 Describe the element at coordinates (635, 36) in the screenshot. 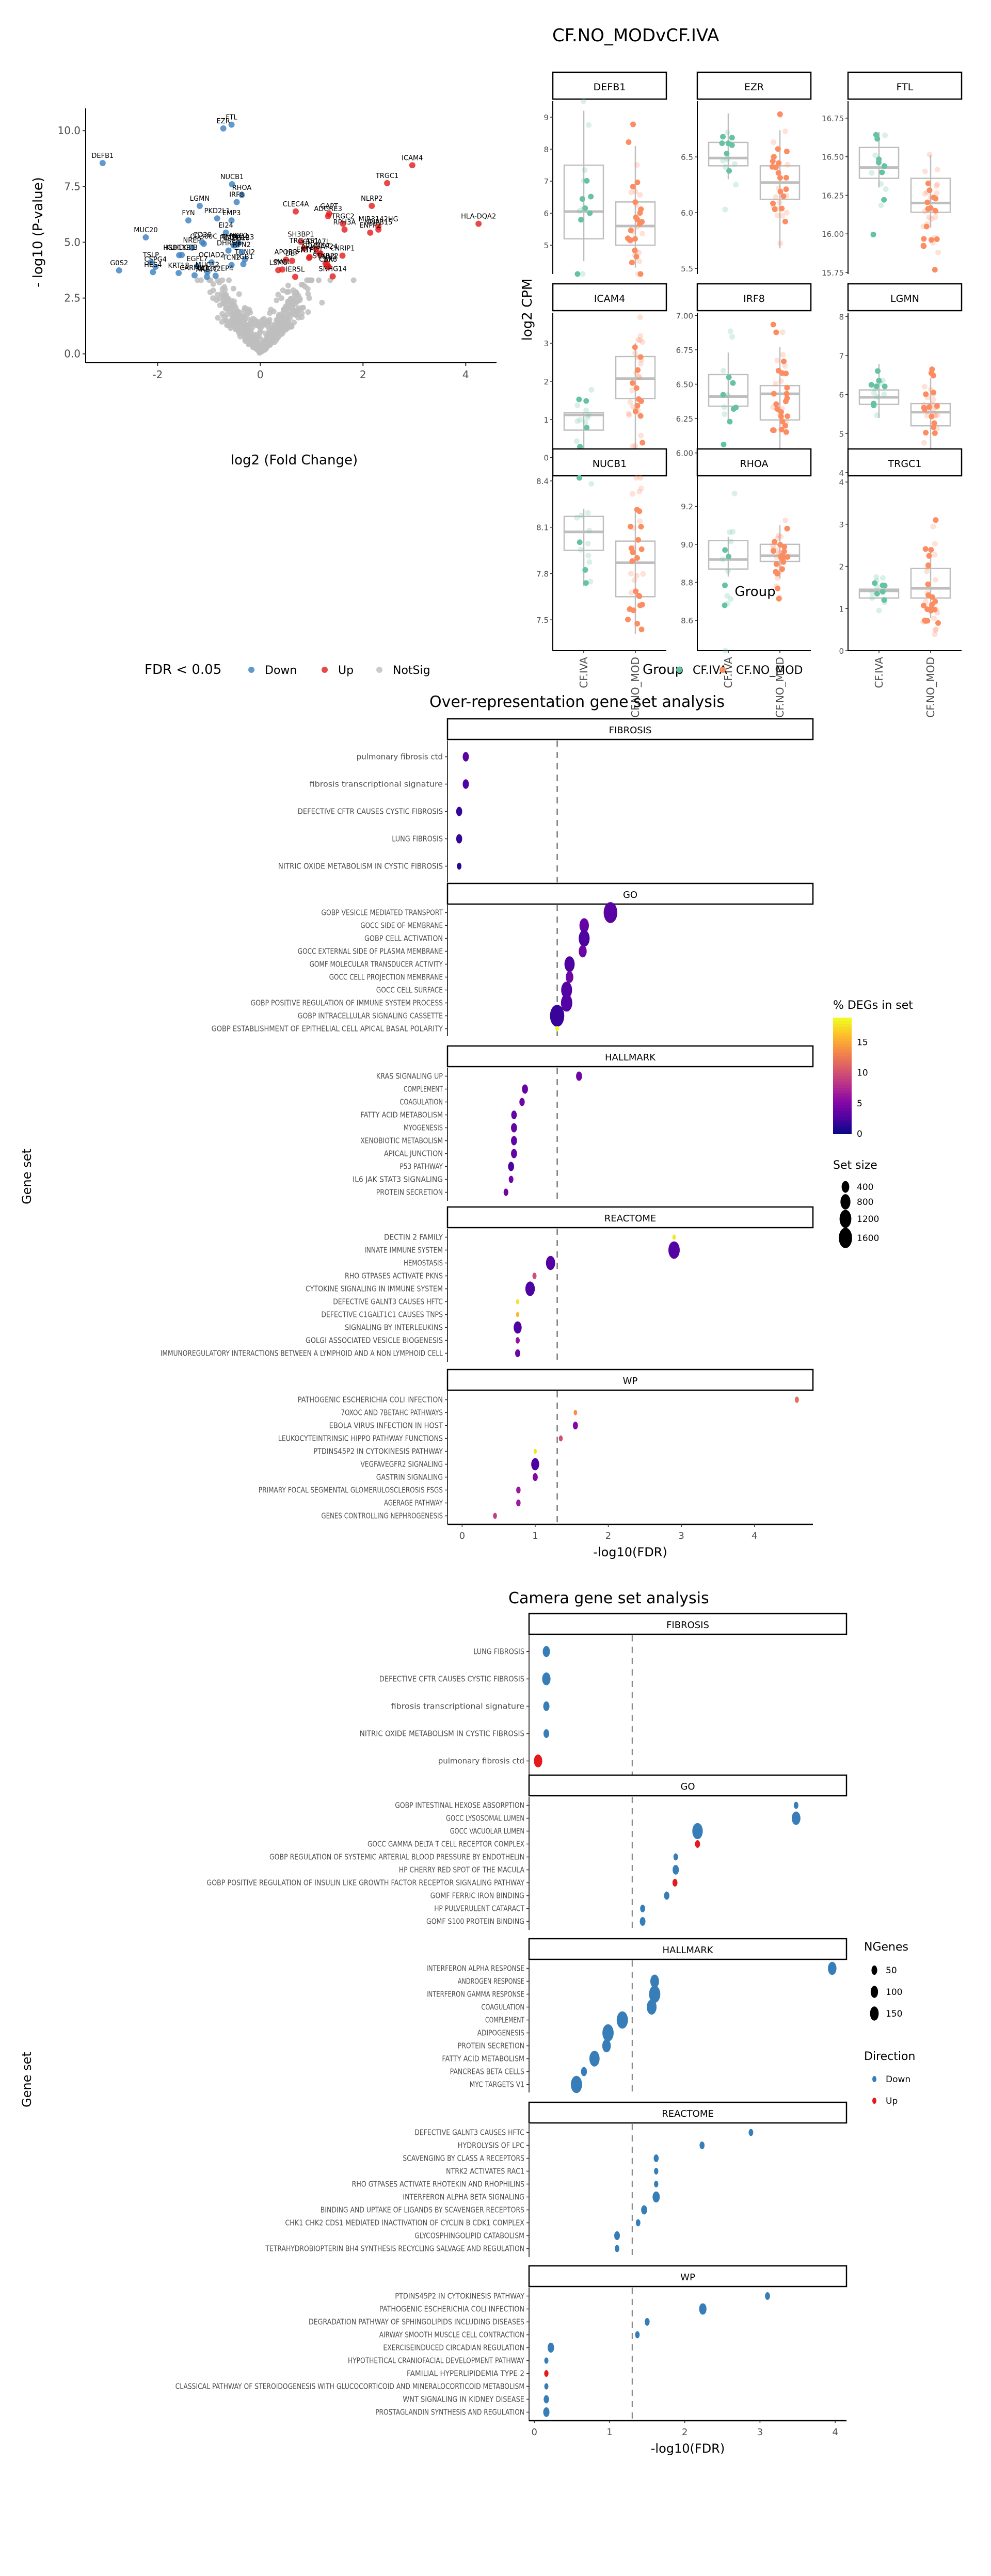

I see `boxplot-title: CF.NO_MODvCF.IVA` at that location.